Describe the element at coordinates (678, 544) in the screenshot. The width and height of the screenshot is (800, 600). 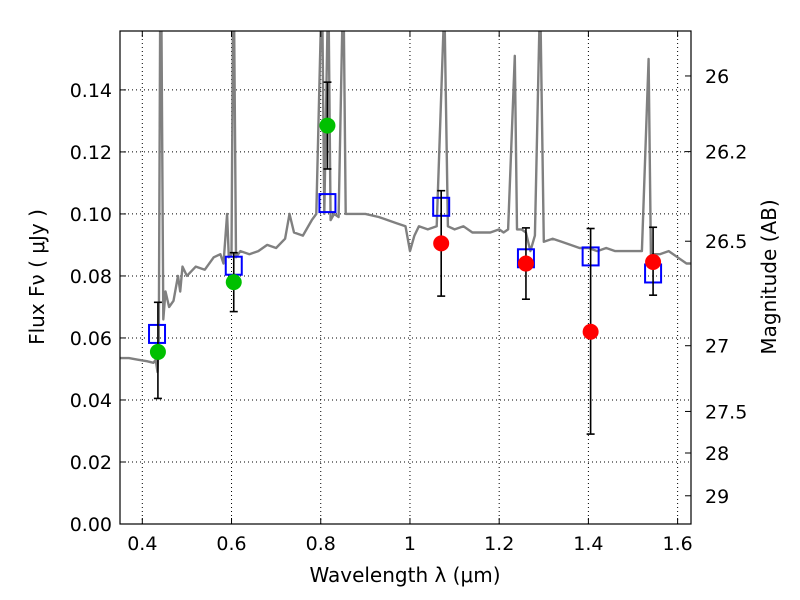
I see `x-tick-label: 1.6` at that location.